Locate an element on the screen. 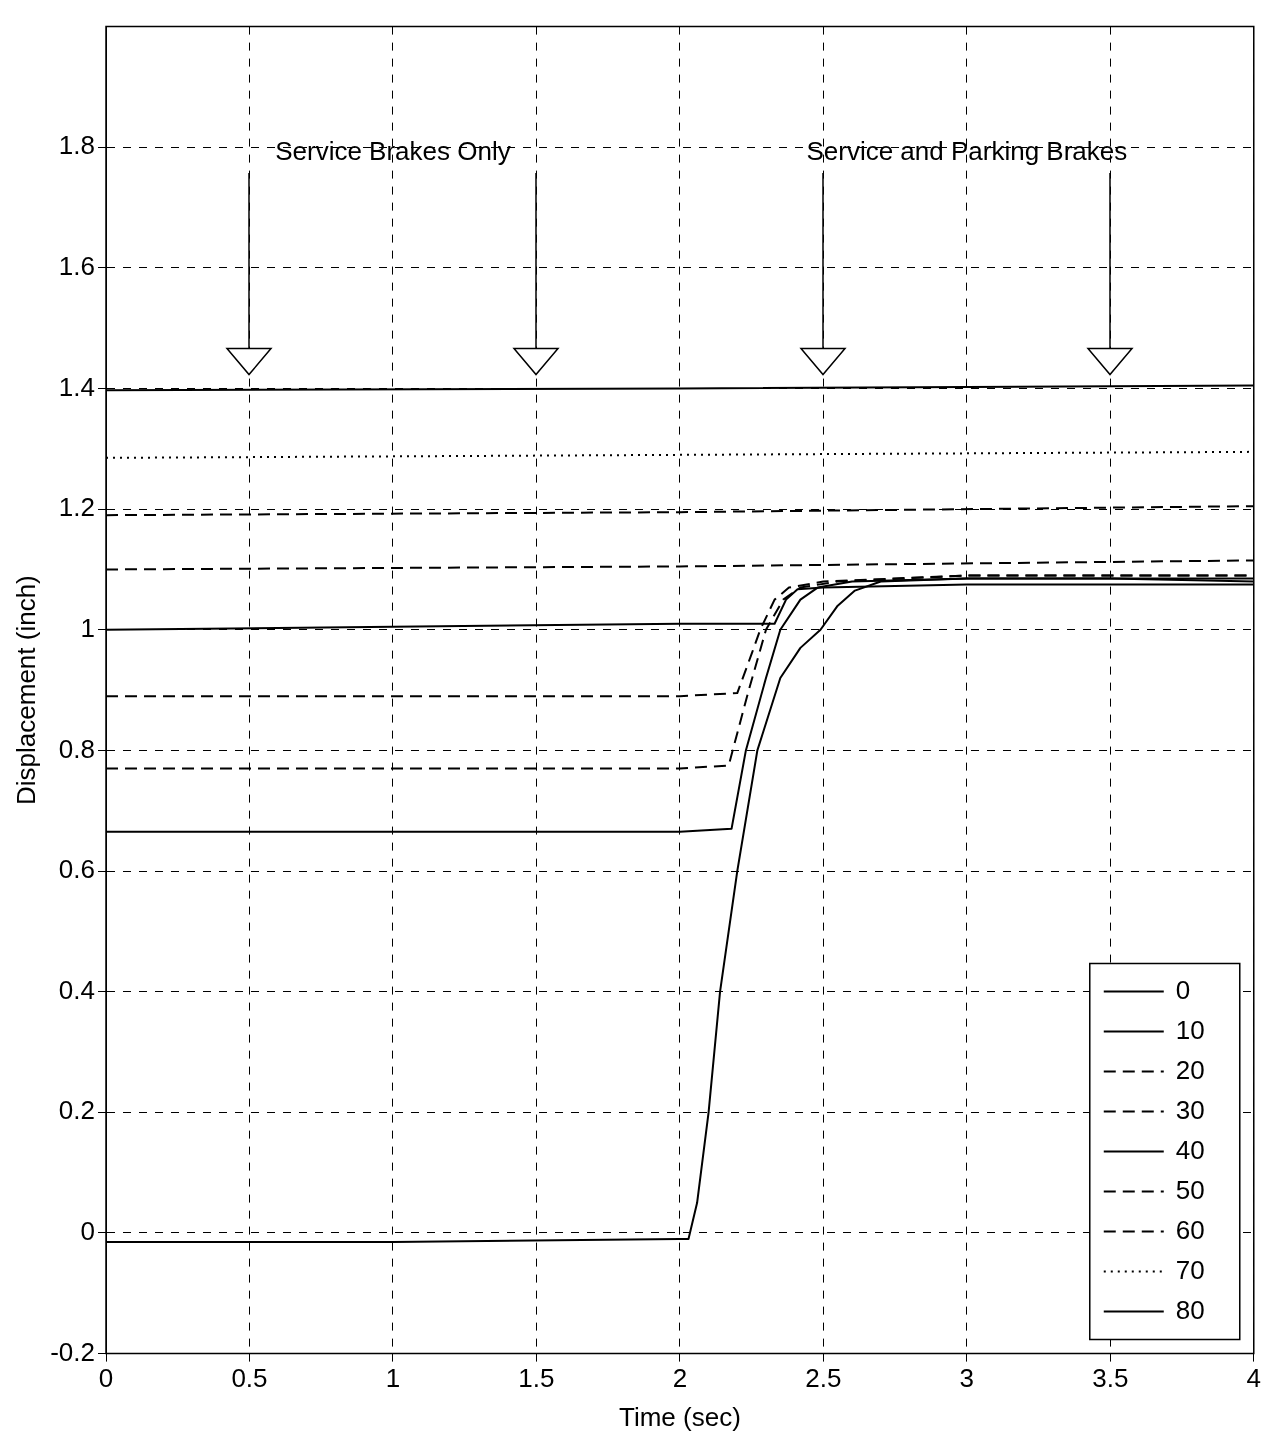 The width and height of the screenshot is (1272, 1448). y-tick-label: 1.2 is located at coordinates (76, 507).